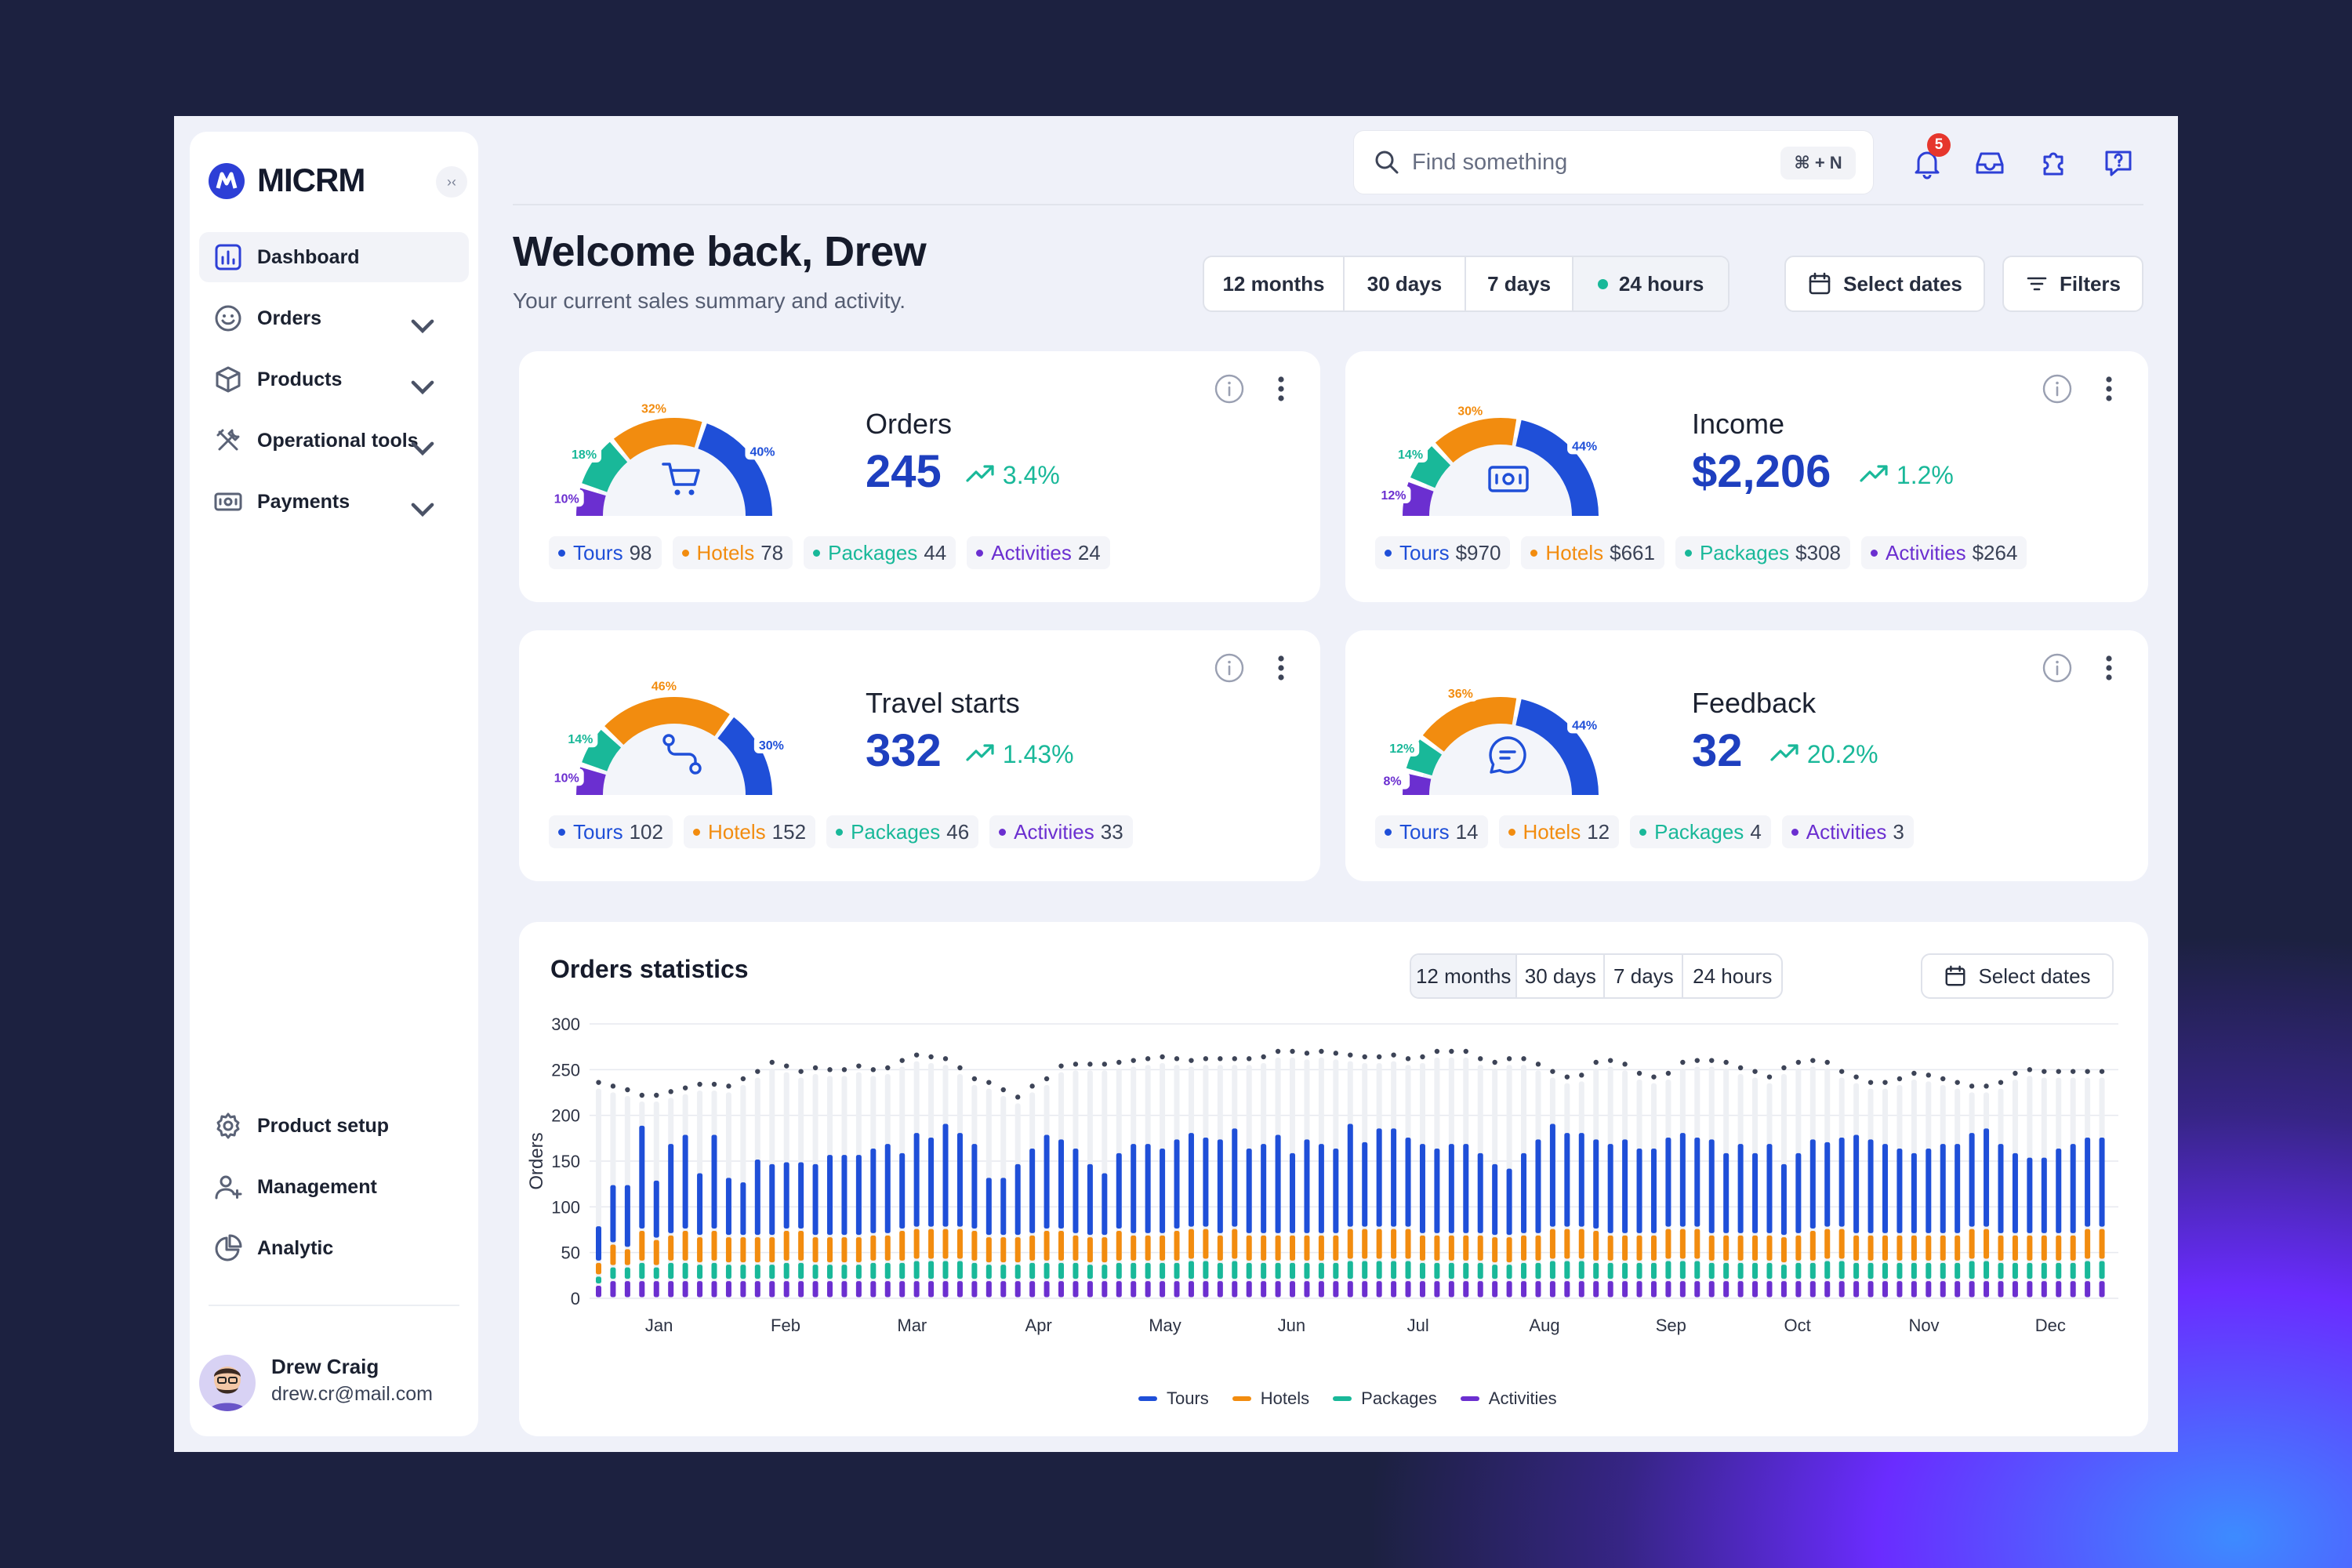 The height and width of the screenshot is (1568, 2352). I want to click on tag-name: Hotels, so click(725, 552).